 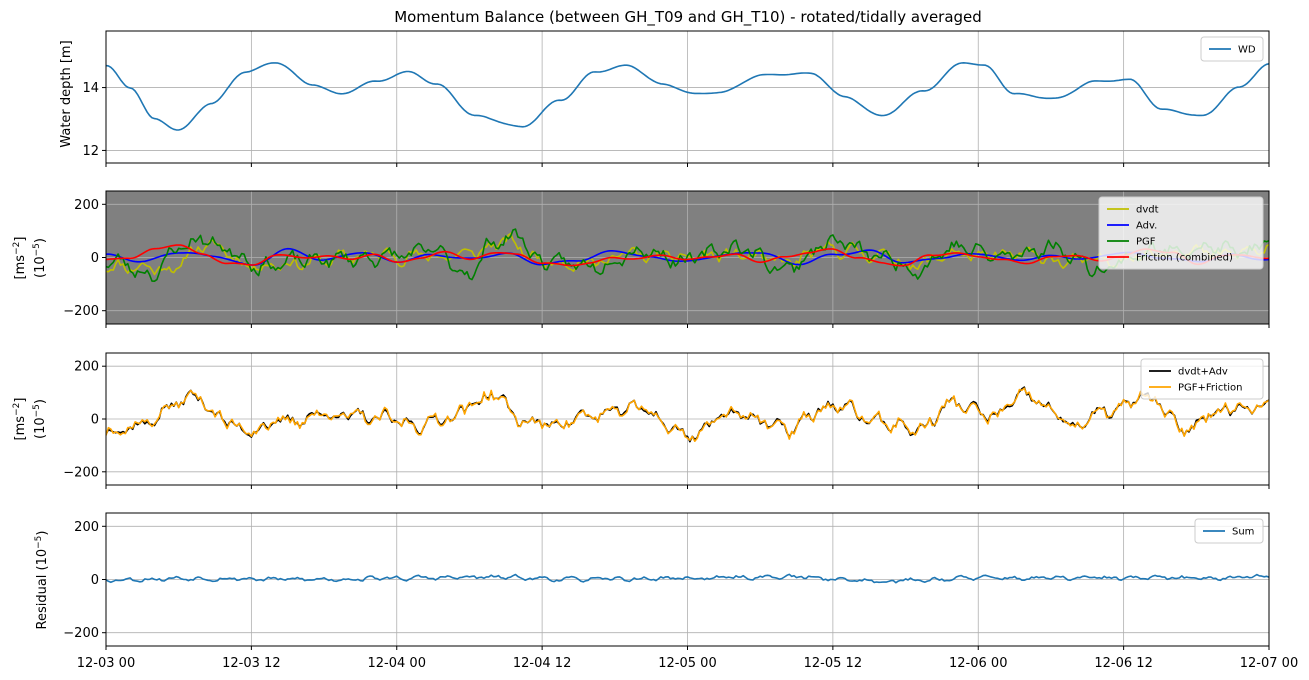 I want to click on series-line-friction-combined-, so click(x=687, y=255).